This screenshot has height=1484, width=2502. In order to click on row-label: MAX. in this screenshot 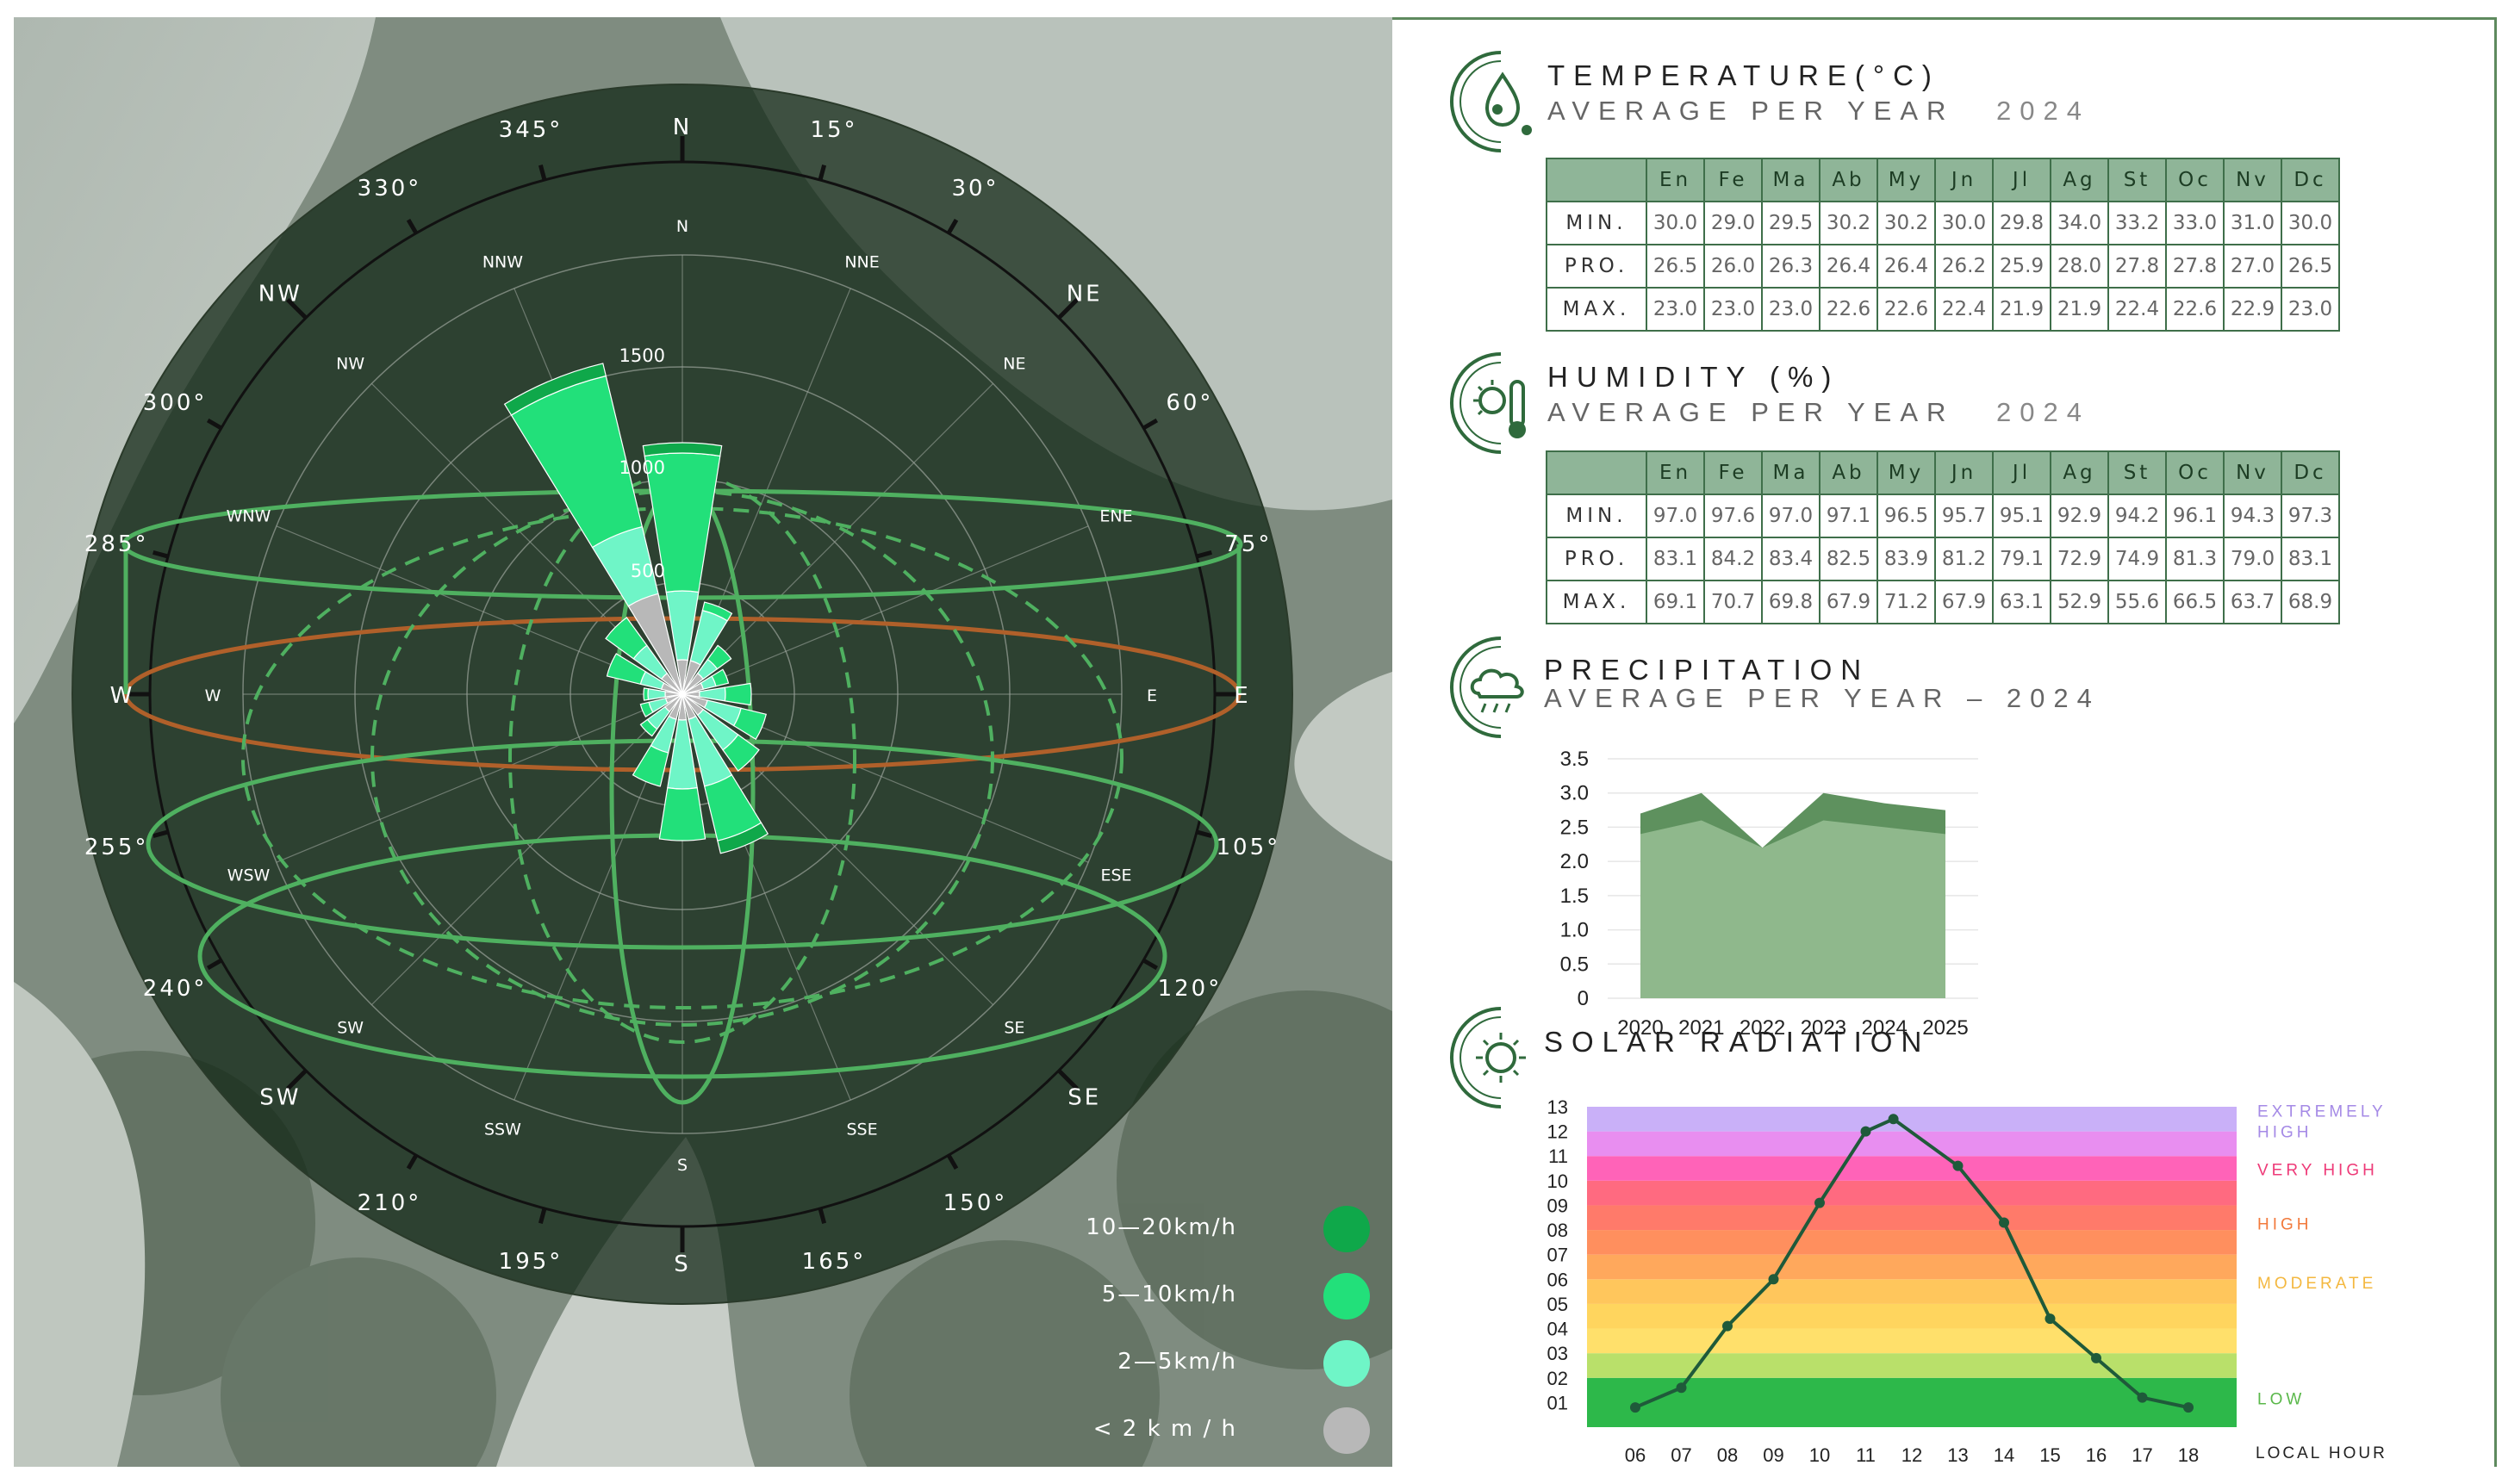, I will do `click(1596, 309)`.